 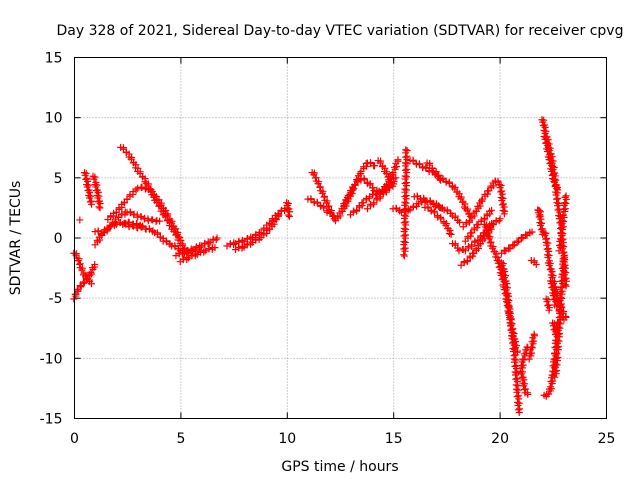 What do you see at coordinates (58, 179) in the screenshot?
I see `y-tick-label: 5` at bounding box center [58, 179].